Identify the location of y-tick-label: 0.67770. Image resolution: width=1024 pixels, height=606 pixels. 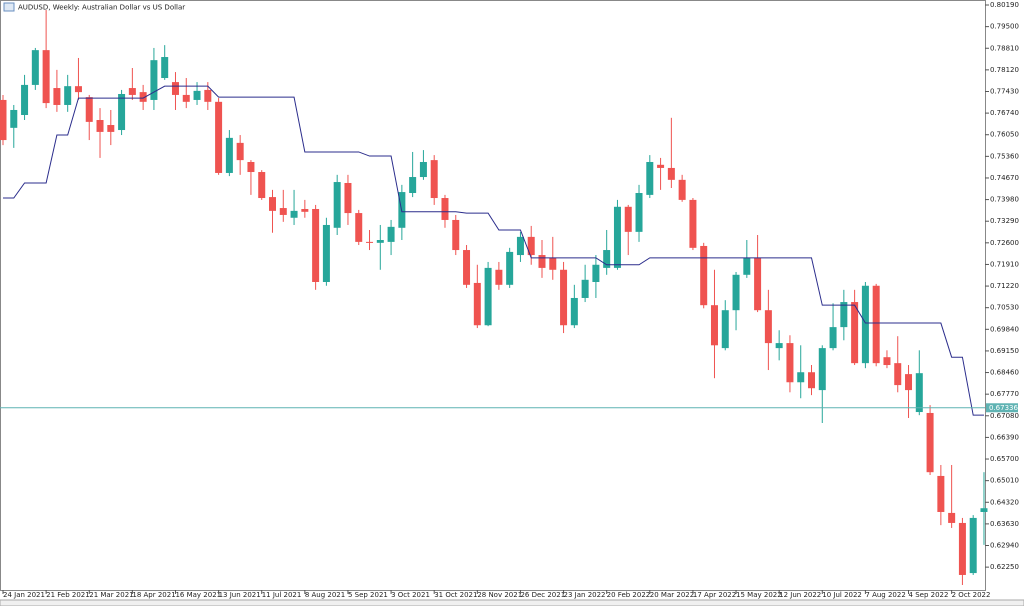
(1004, 394).